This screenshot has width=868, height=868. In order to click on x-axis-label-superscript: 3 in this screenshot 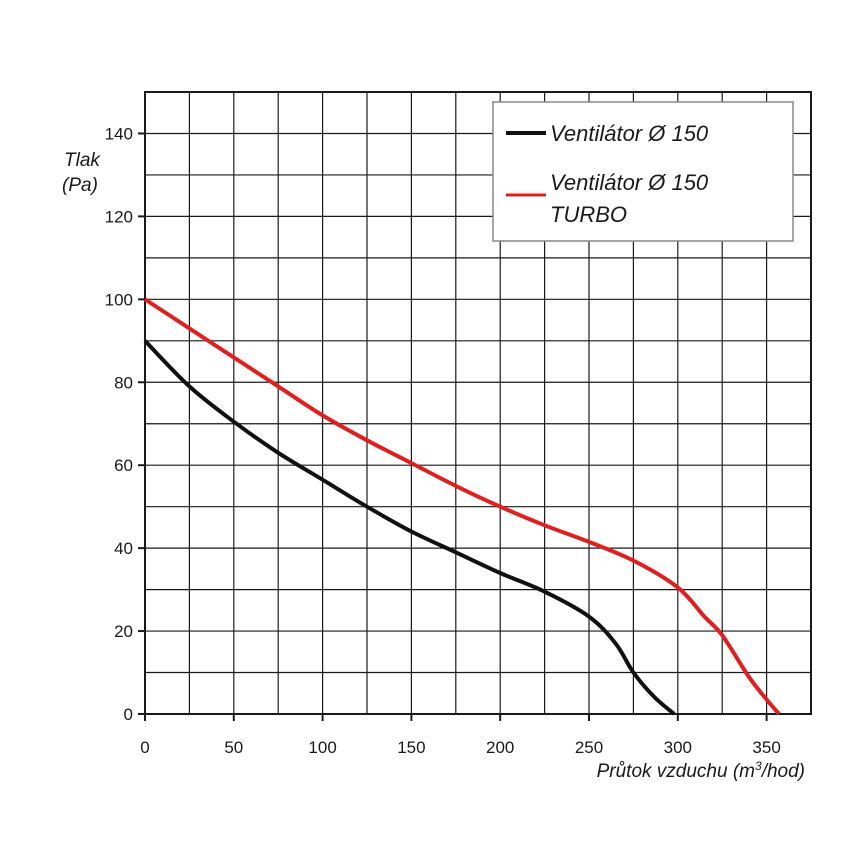, I will do `click(758, 766)`.